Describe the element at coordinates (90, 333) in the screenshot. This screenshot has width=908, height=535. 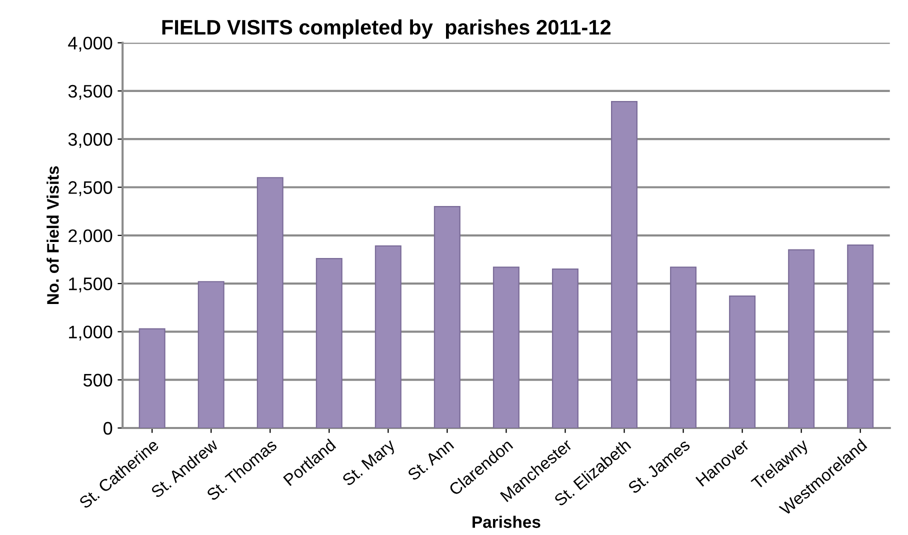
I see `y-tick-label: 1,000` at that location.